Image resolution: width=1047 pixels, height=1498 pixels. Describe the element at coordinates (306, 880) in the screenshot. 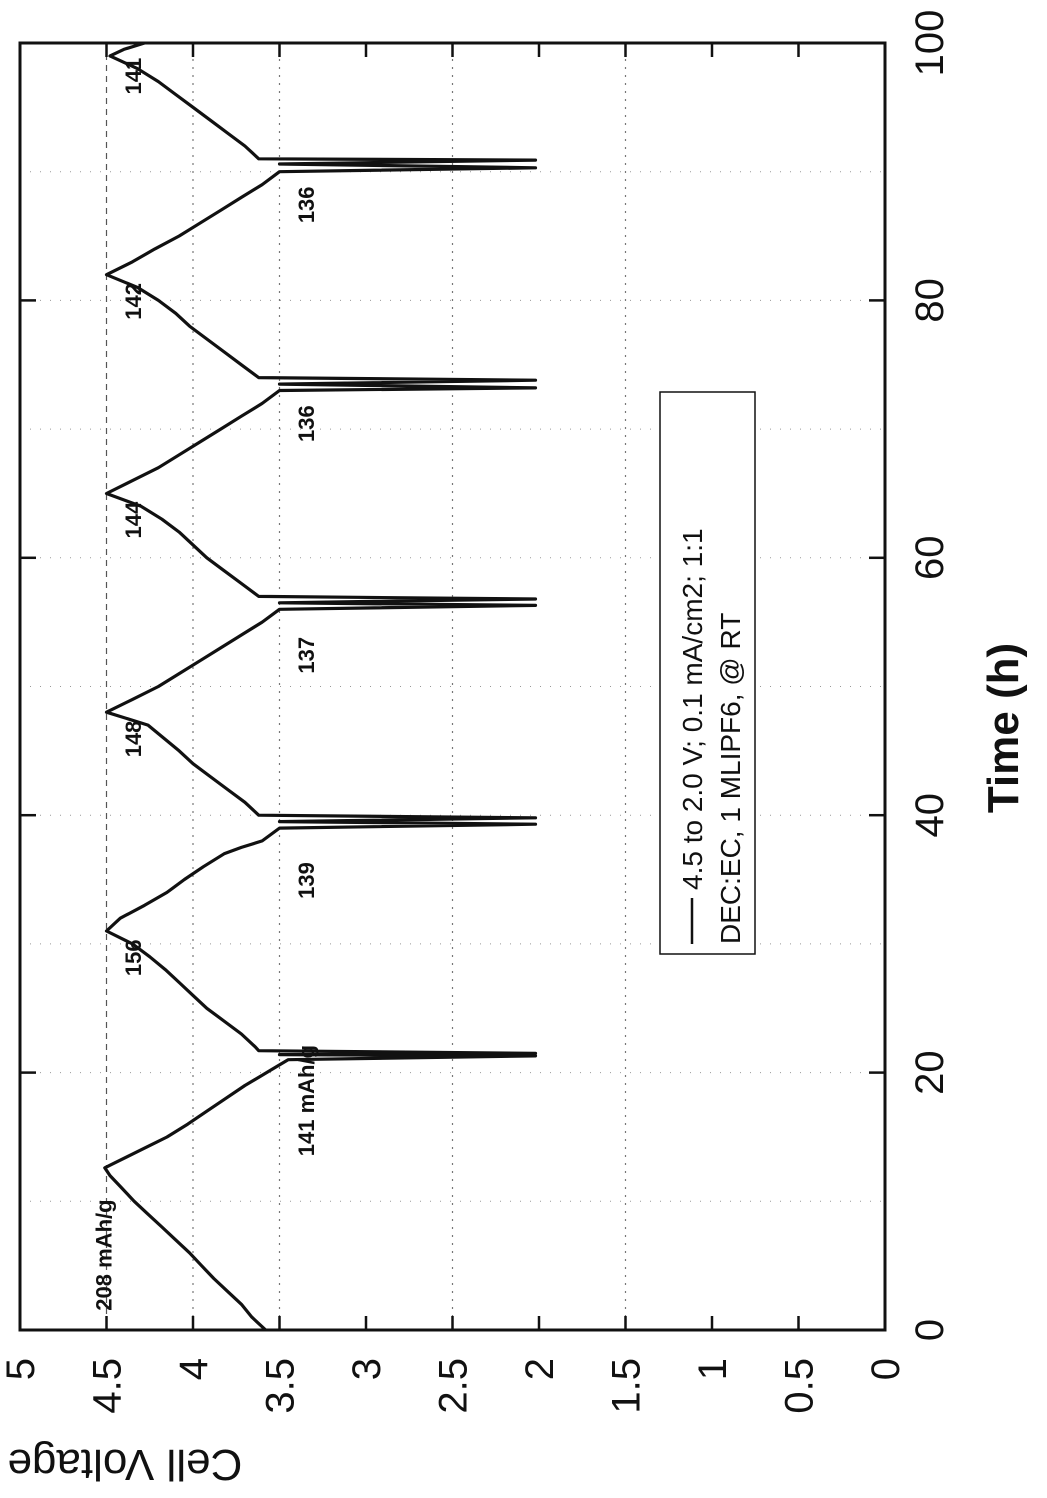

I see `capacity-annotation: 139` at that location.